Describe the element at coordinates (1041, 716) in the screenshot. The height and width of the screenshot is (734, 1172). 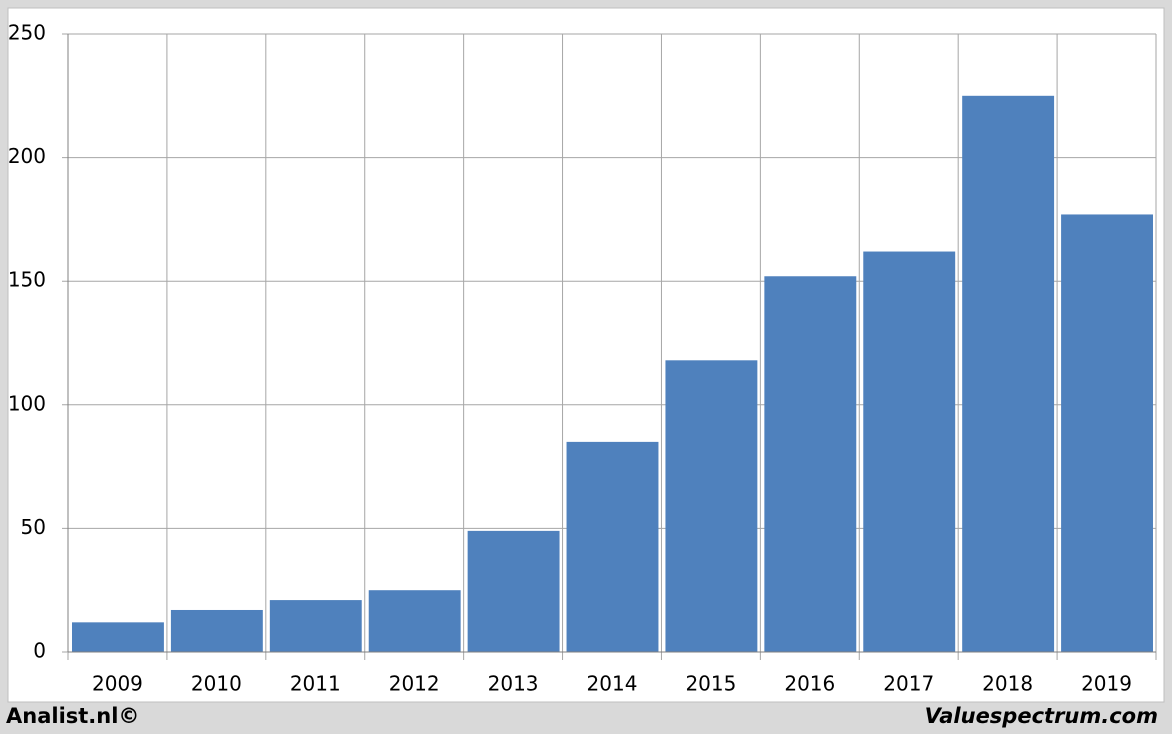
I see `footer-right: Valuespectrum.com` at that location.